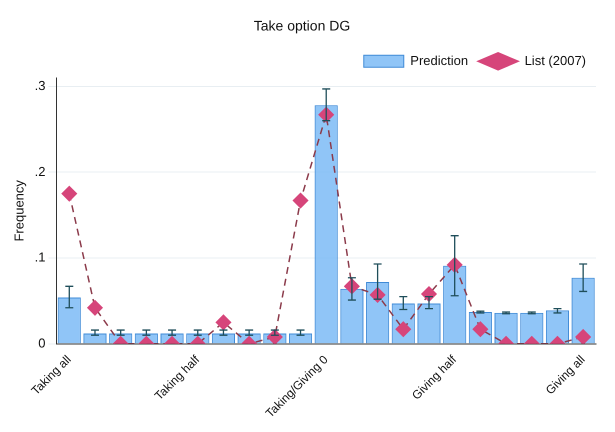  Describe the element at coordinates (42, 342) in the screenshot. I see `y-tick-label: 0` at that location.